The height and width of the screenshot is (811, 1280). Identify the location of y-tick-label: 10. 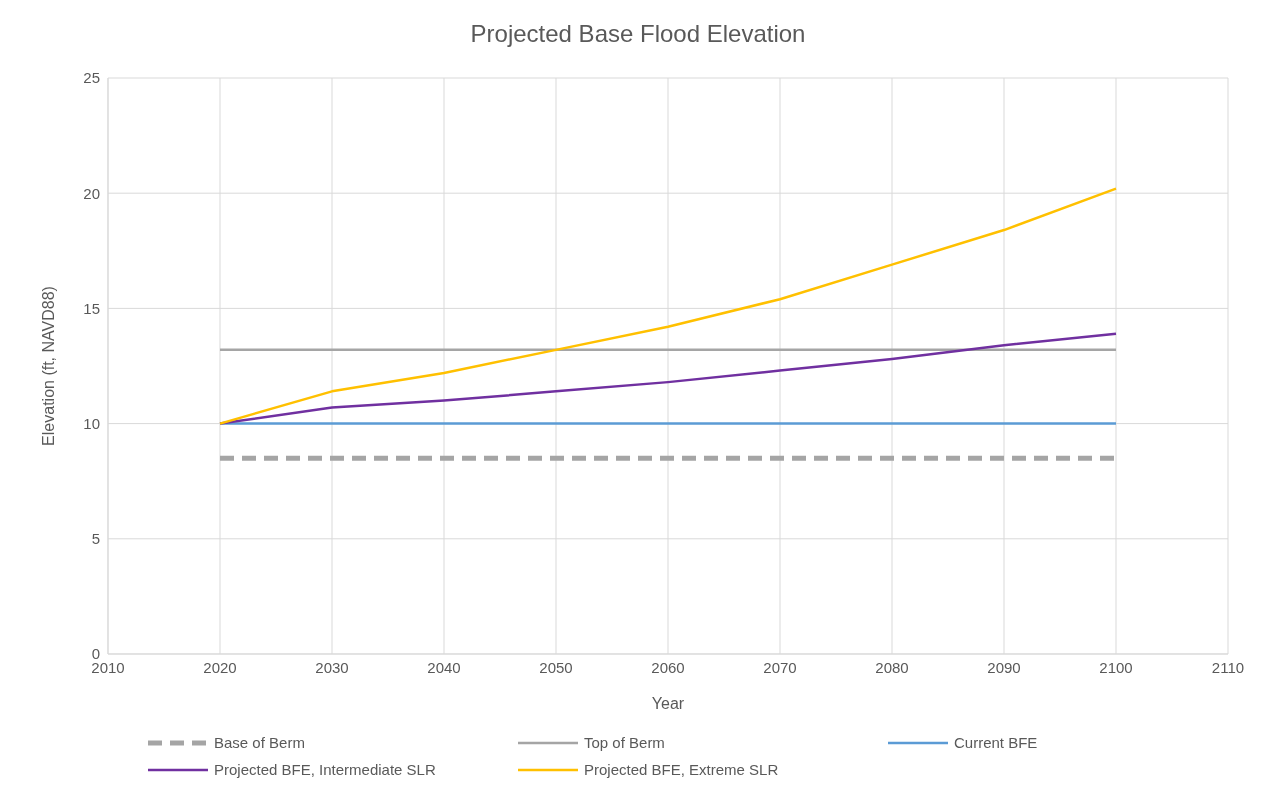
(91, 423).